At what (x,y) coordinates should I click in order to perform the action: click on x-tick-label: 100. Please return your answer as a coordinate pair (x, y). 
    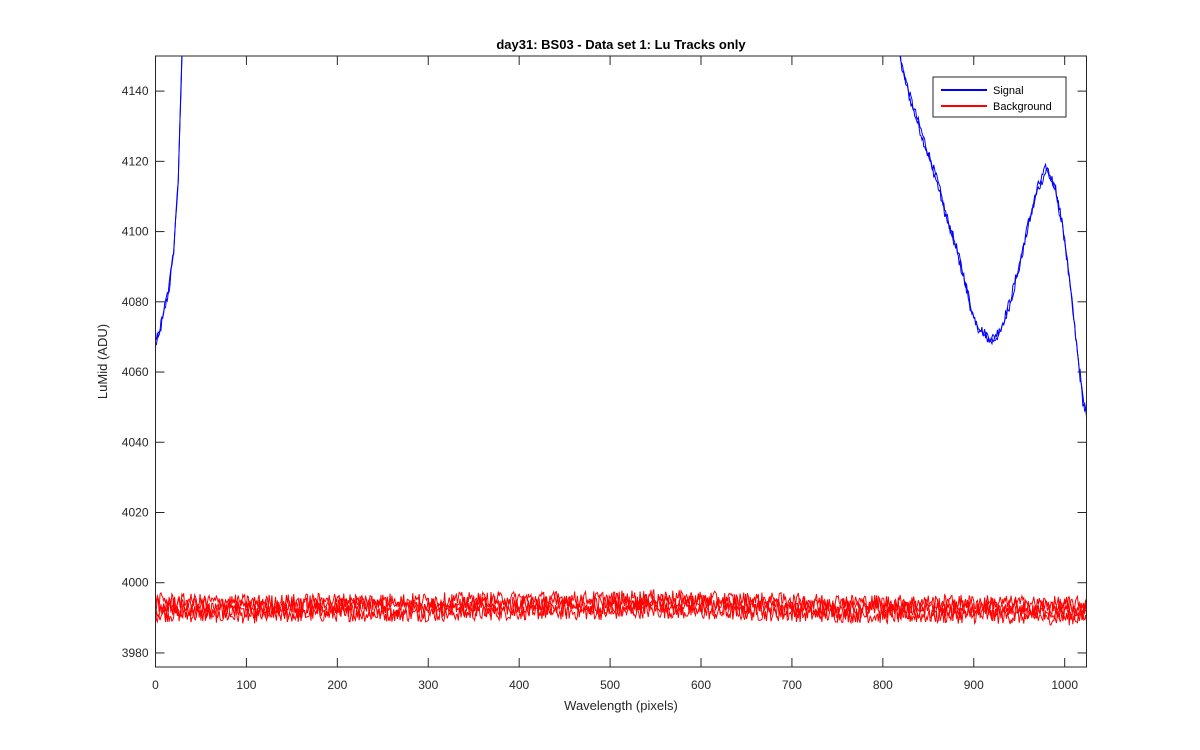
    Looking at the image, I should click on (246, 685).